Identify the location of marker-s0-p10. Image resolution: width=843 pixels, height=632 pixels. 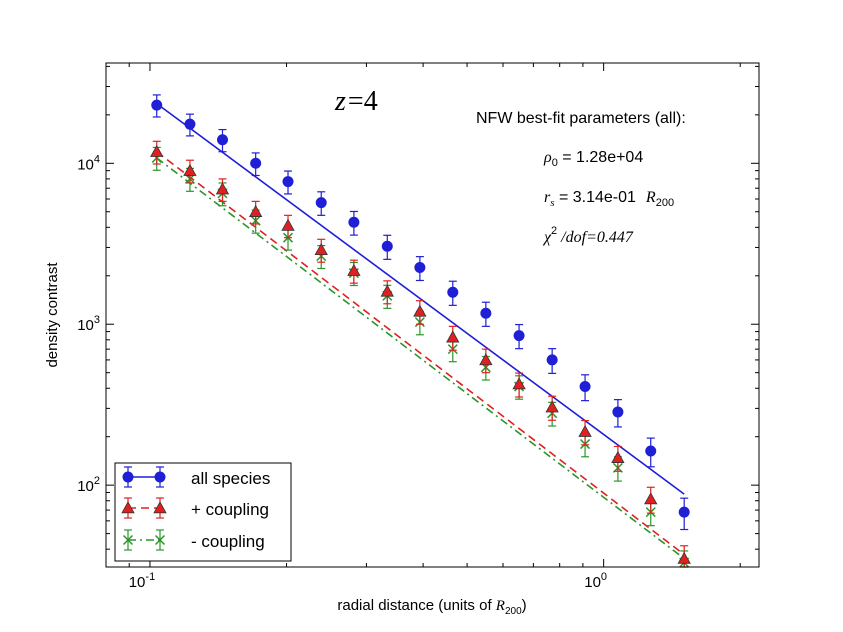
(486, 313).